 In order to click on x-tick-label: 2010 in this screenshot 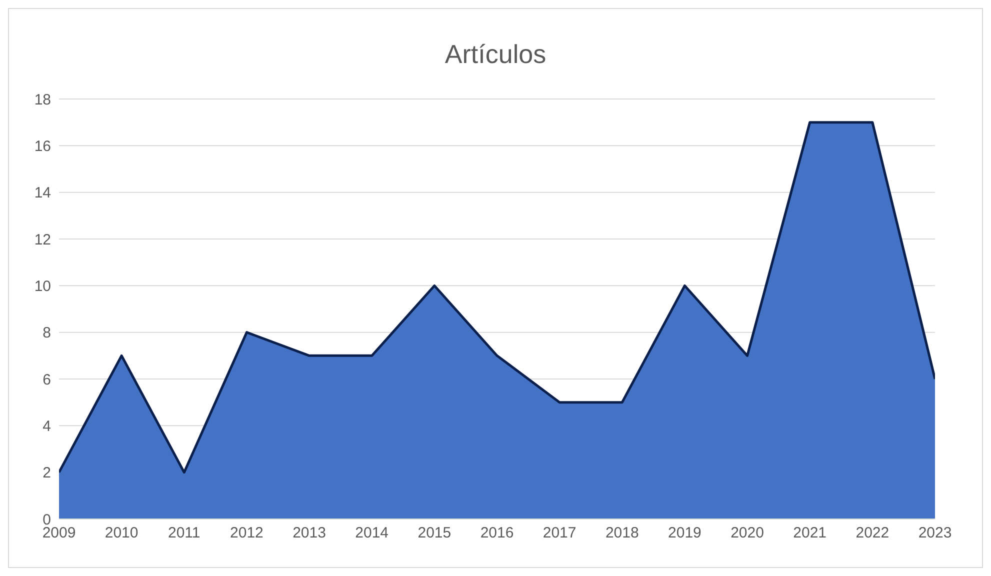, I will do `click(121, 533)`.